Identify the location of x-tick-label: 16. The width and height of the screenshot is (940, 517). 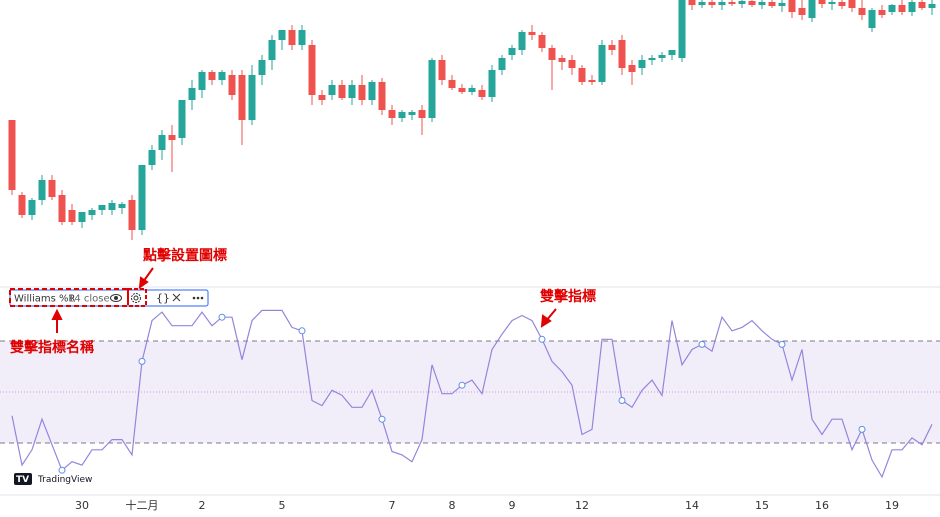
(822, 505).